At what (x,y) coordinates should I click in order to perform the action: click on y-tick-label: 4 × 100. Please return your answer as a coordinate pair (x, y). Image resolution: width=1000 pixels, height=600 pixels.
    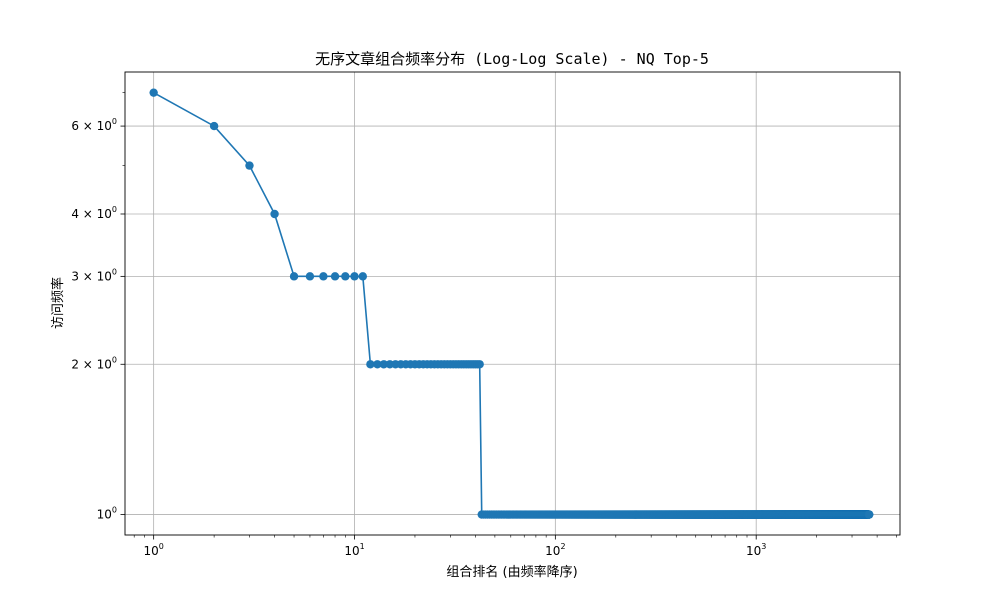
    Looking at the image, I should click on (94, 213).